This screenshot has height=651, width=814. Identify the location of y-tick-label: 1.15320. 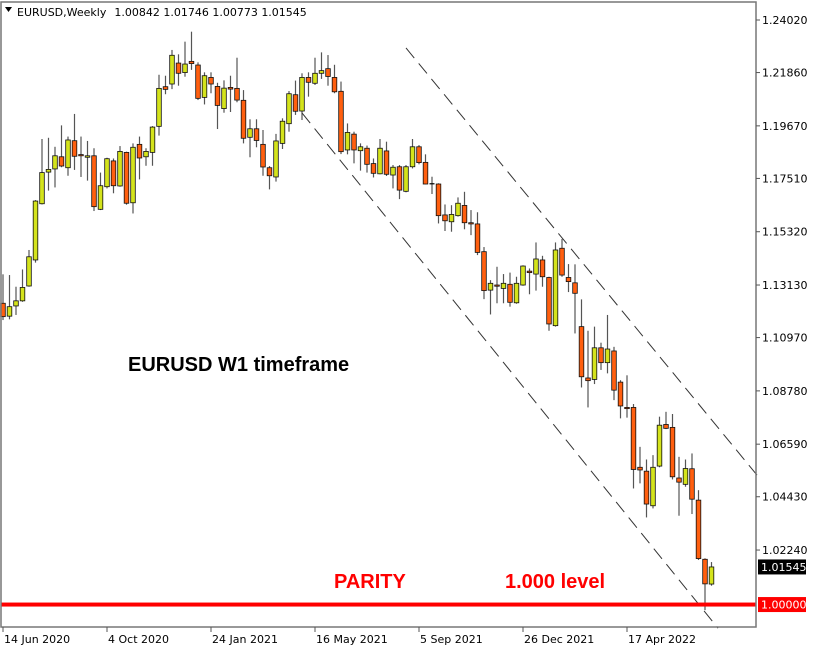
(785, 232).